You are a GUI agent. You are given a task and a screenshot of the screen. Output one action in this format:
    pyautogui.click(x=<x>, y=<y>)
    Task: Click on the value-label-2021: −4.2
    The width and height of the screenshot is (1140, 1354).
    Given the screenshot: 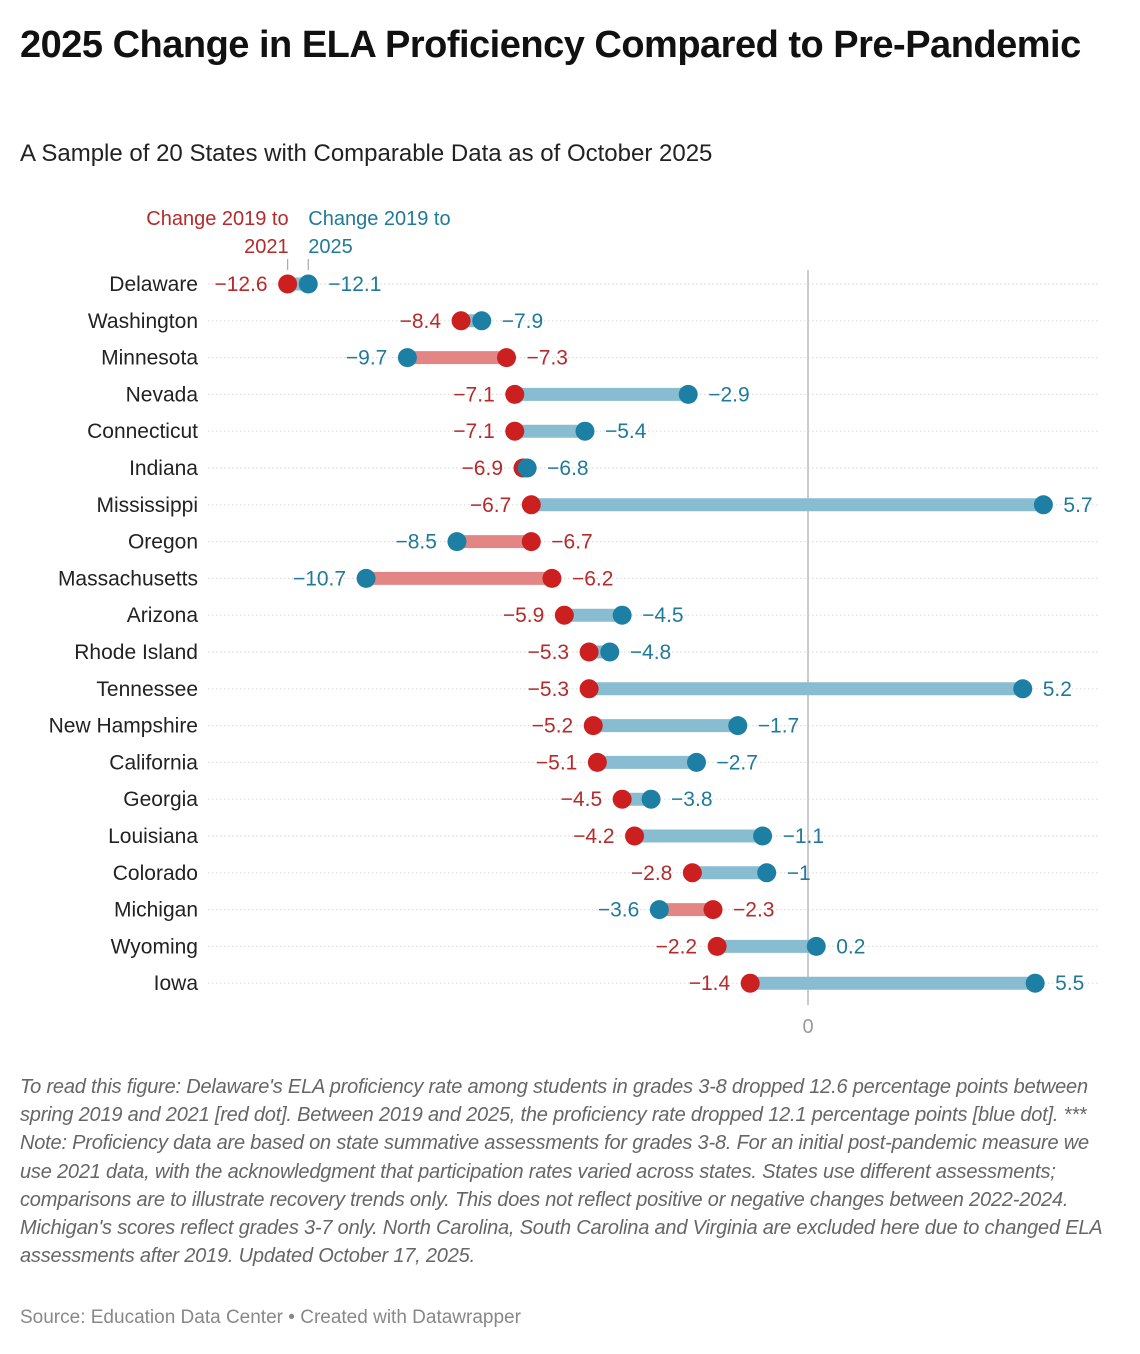 What is the action you would take?
    pyautogui.click(x=593, y=836)
    